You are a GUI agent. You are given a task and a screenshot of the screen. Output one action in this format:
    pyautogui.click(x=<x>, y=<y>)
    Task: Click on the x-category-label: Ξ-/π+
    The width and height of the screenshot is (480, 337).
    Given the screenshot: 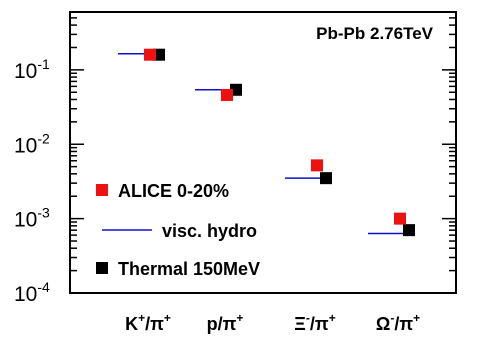 What is the action you would take?
    pyautogui.click(x=314, y=322)
    